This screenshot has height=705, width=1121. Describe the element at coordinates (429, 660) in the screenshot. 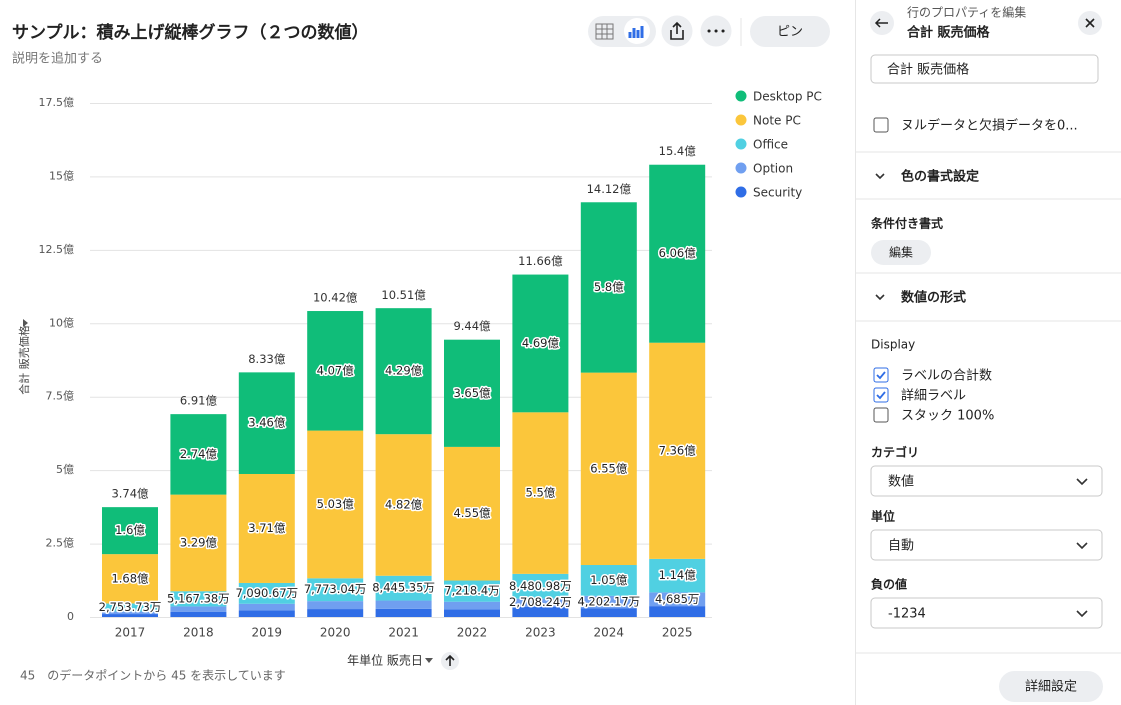

I see `x-axis-arrow` at that location.